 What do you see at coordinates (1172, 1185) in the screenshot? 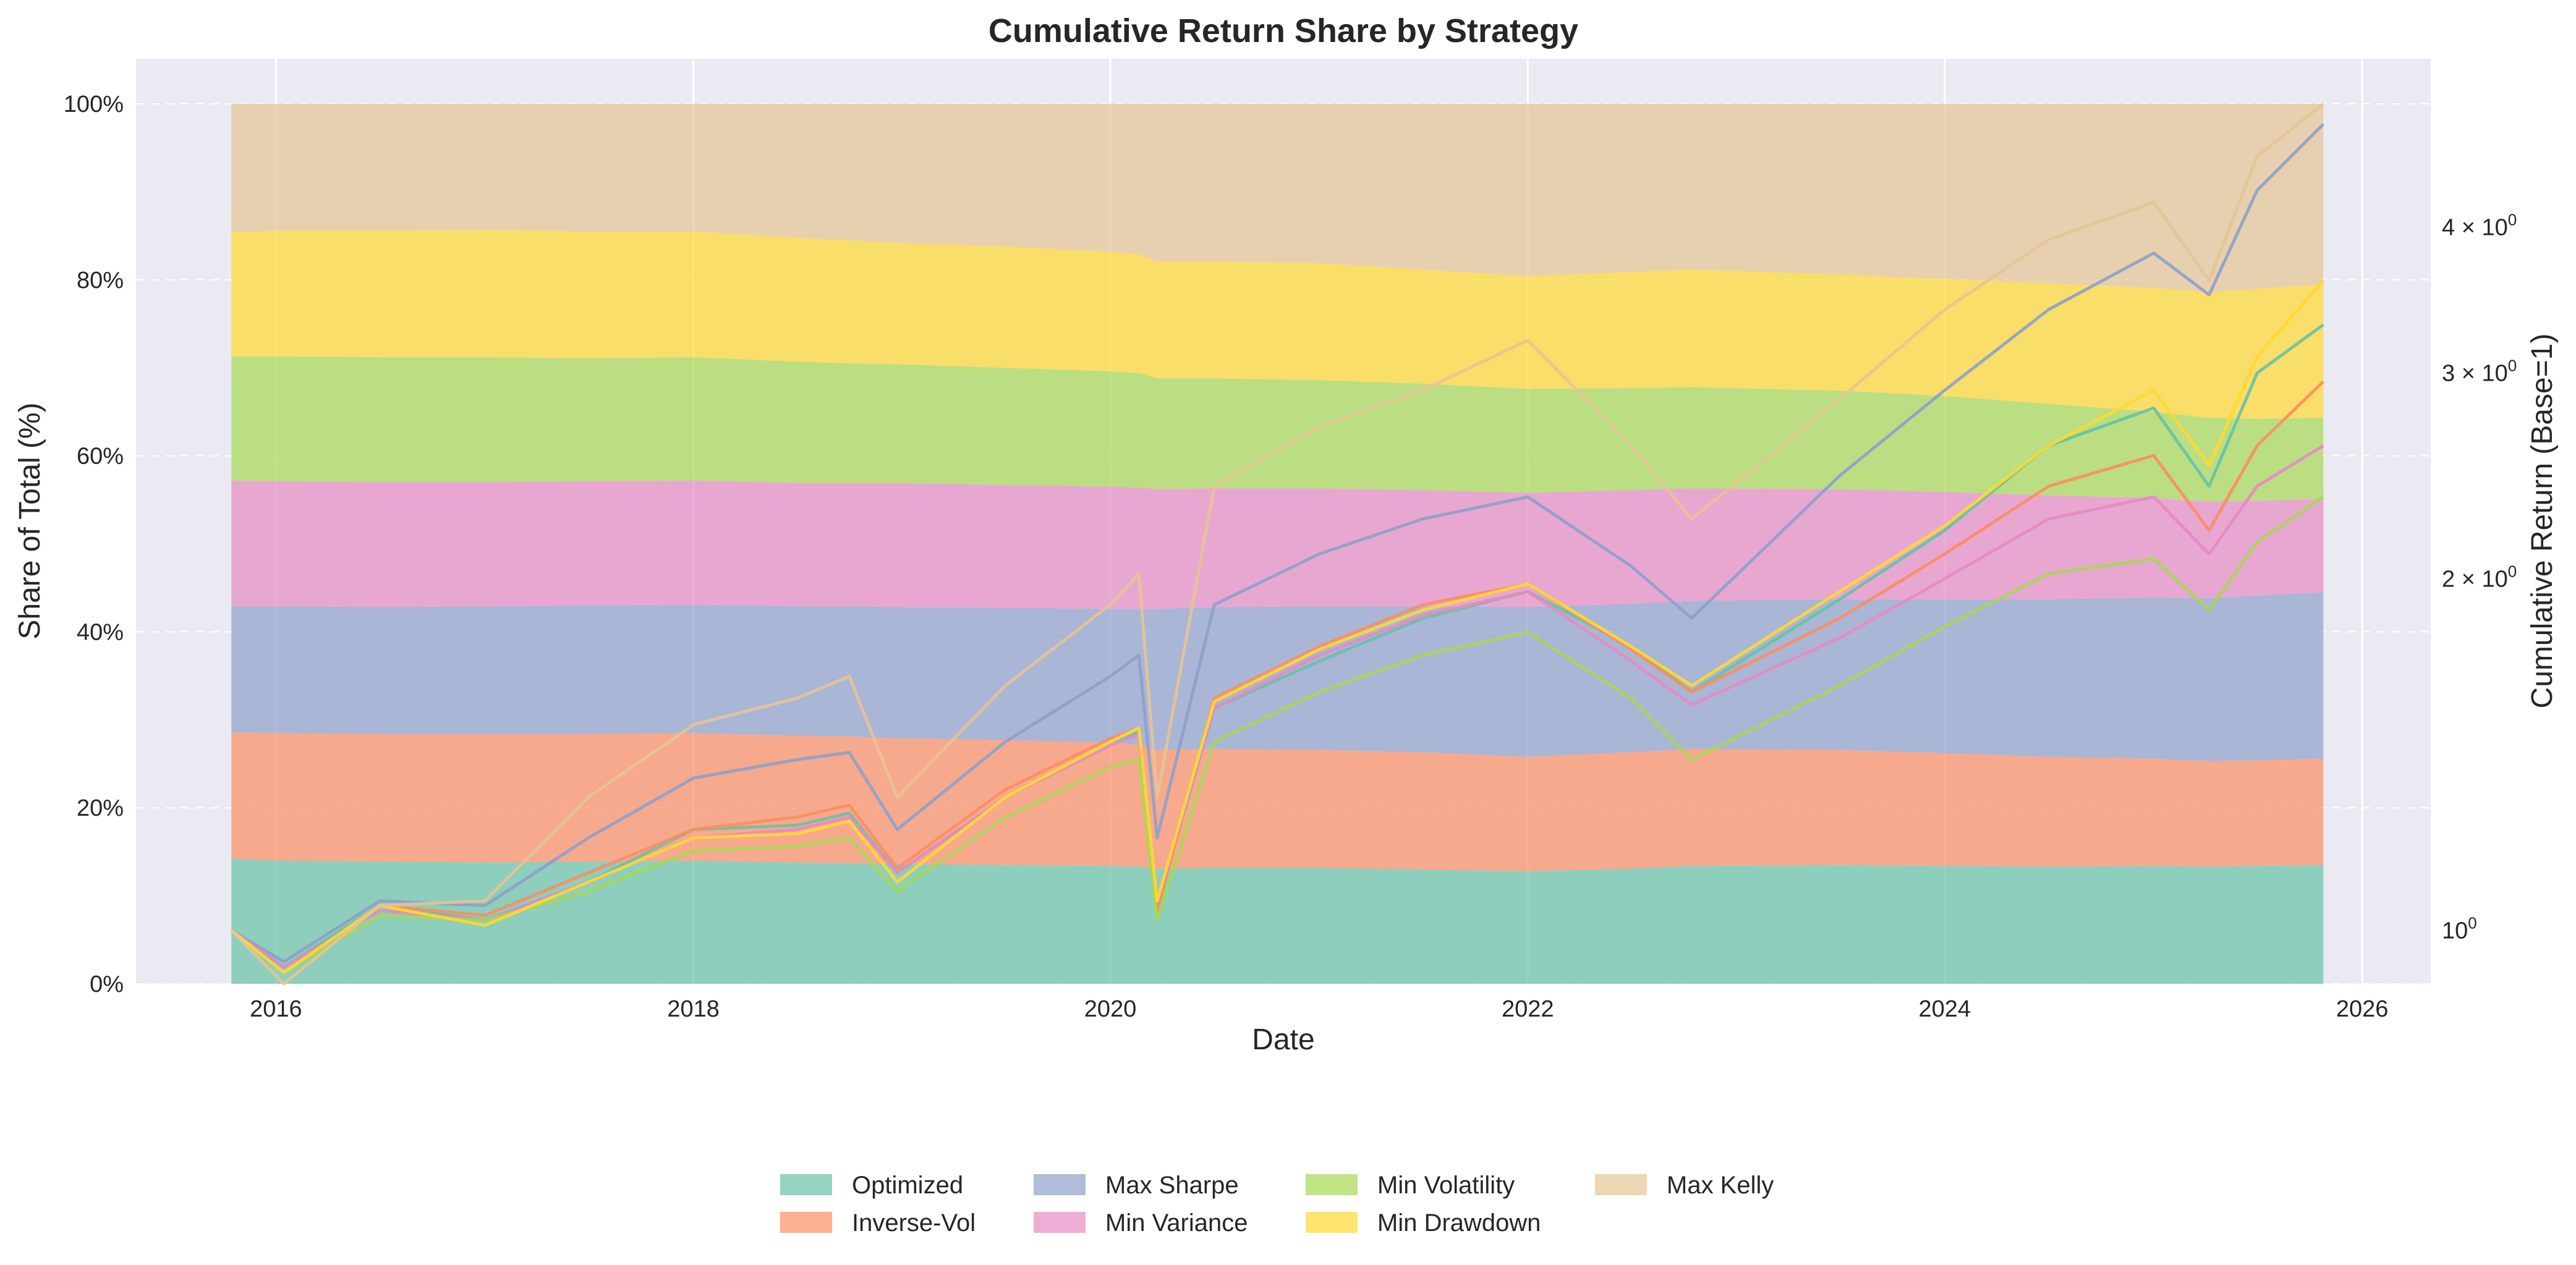
I see `legend-label: Max Sharpe` at bounding box center [1172, 1185].